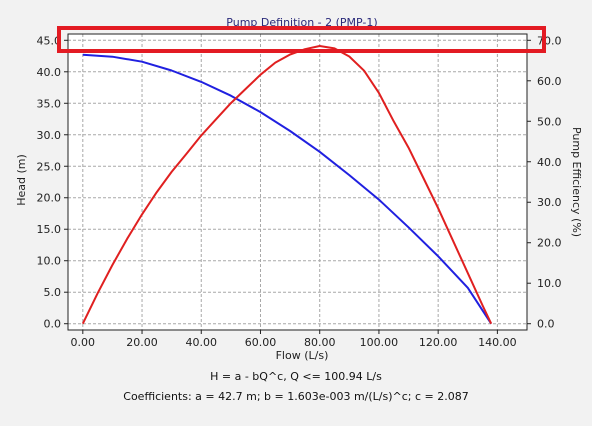 Image resolution: width=592 pixels, height=426 pixels. What do you see at coordinates (576, 182) in the screenshot?
I see `y2-axis-title: Pump Efficiency (%)` at bounding box center [576, 182].